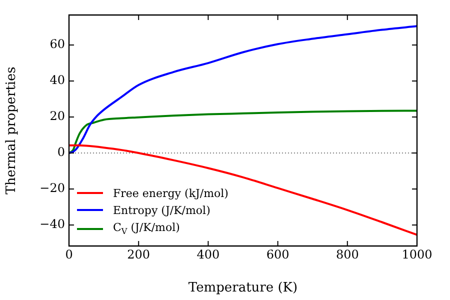 This screenshot has height=300, width=450. What do you see at coordinates (243, 132) in the screenshot?
I see `line-series` at bounding box center [243, 132].